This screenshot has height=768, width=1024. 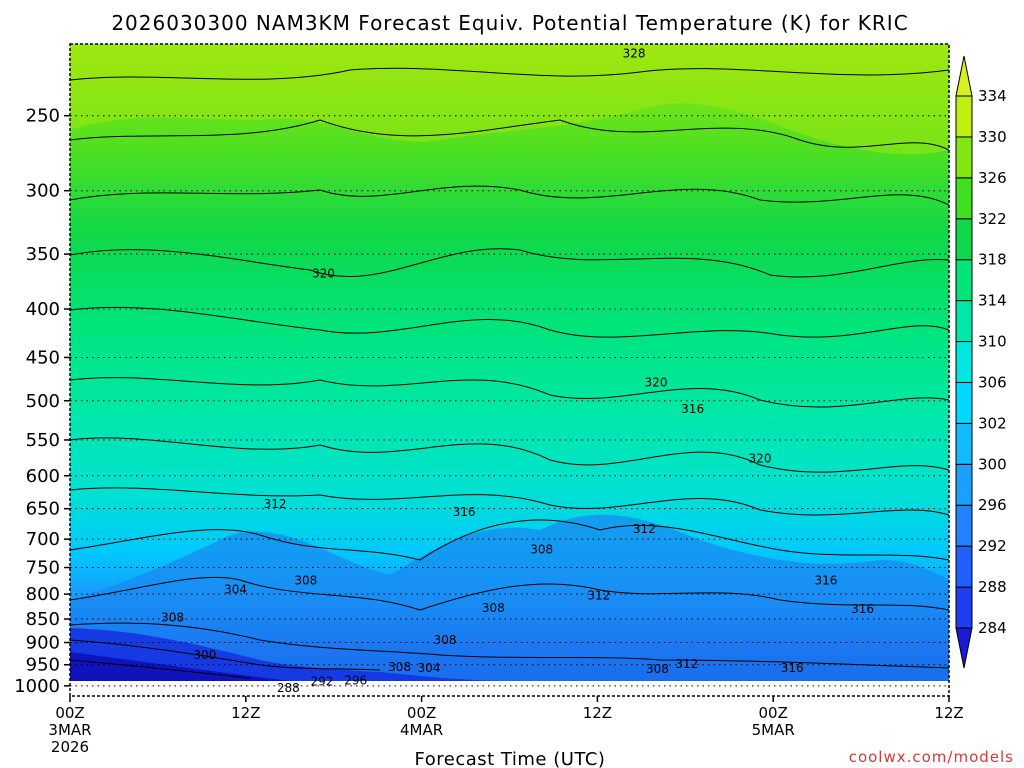 I want to click on colorbar-tick-label: 284, so click(x=992, y=628).